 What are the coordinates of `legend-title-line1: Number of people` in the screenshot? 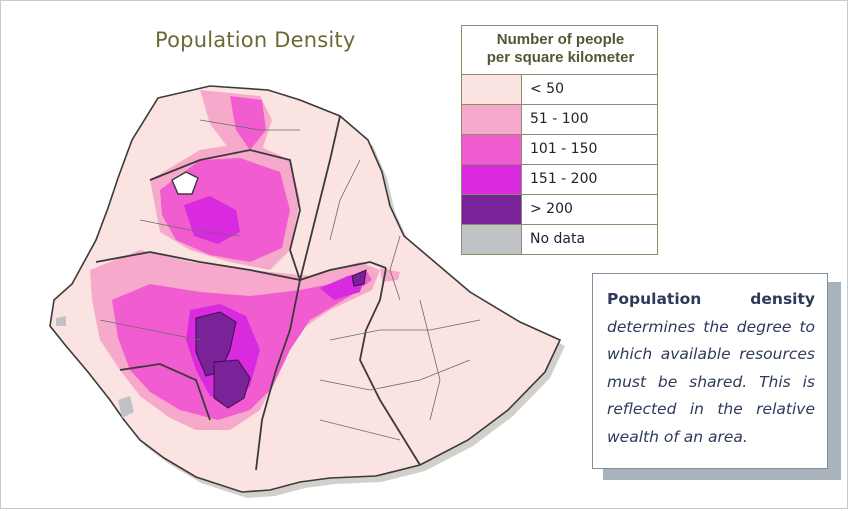 It's located at (560, 39).